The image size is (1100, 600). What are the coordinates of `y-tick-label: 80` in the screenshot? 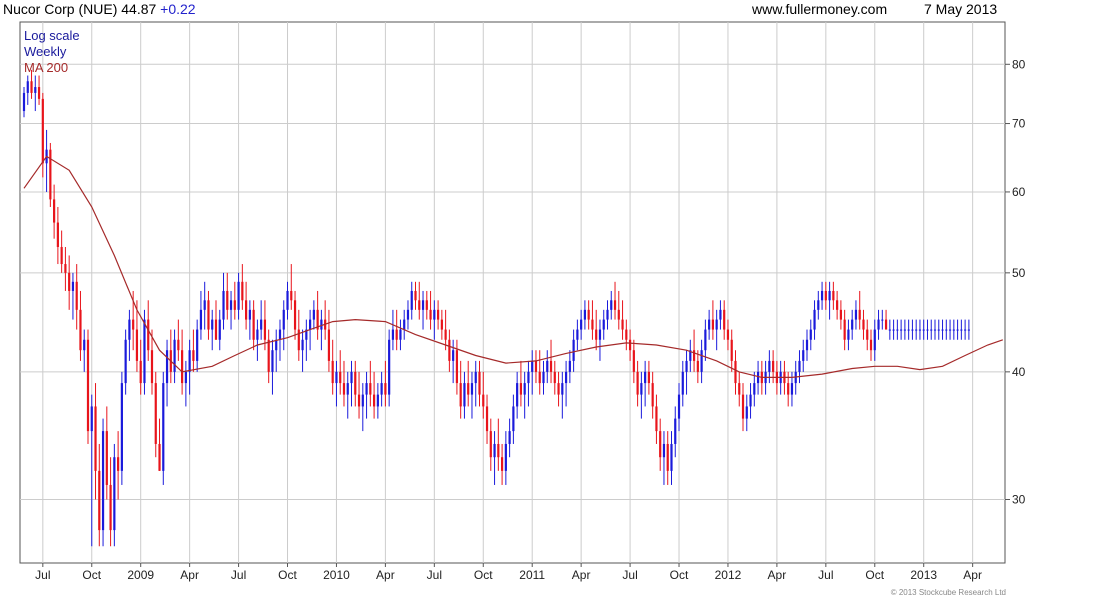 It's located at (1019, 64).